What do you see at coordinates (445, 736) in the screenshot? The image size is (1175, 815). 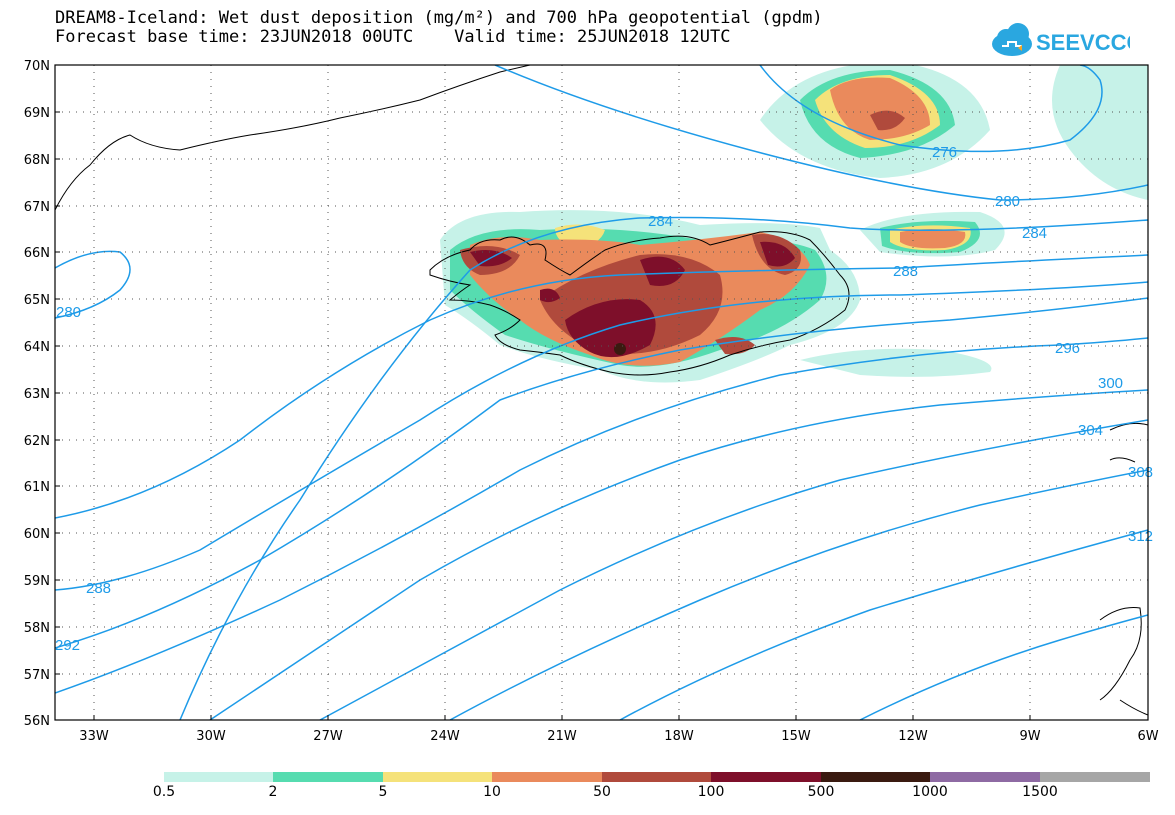 I see `lon-label: 24W` at bounding box center [445, 736].